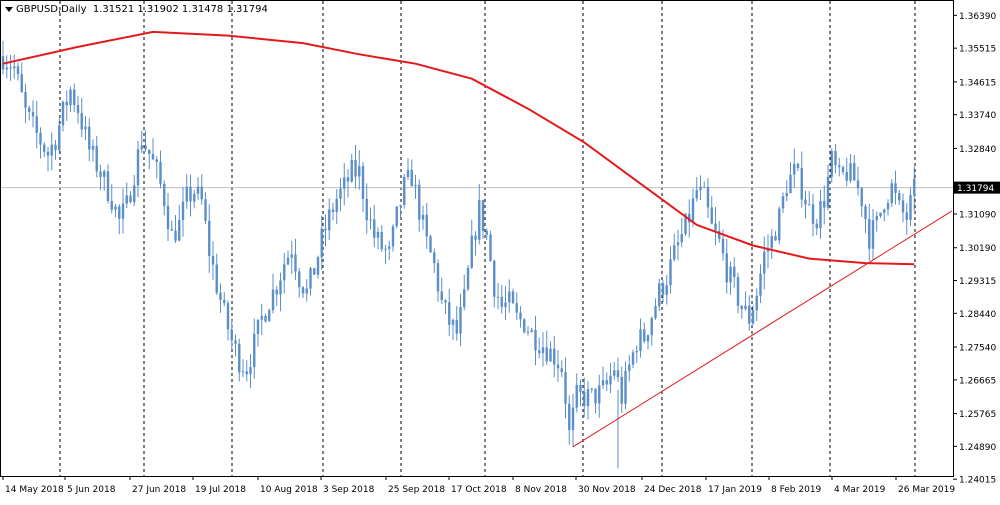 This screenshot has height=505, width=1000. What do you see at coordinates (9, 9) in the screenshot?
I see `dropdown-triangle-icon` at bounding box center [9, 9].